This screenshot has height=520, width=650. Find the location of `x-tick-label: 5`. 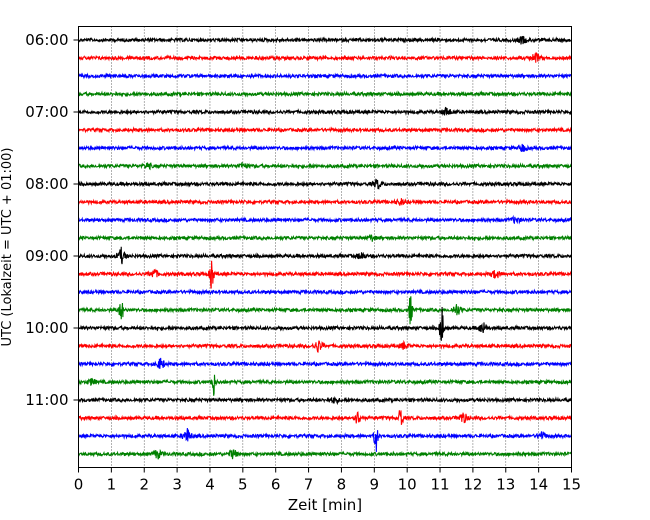

x-tick-label: 5 is located at coordinates (243, 485).